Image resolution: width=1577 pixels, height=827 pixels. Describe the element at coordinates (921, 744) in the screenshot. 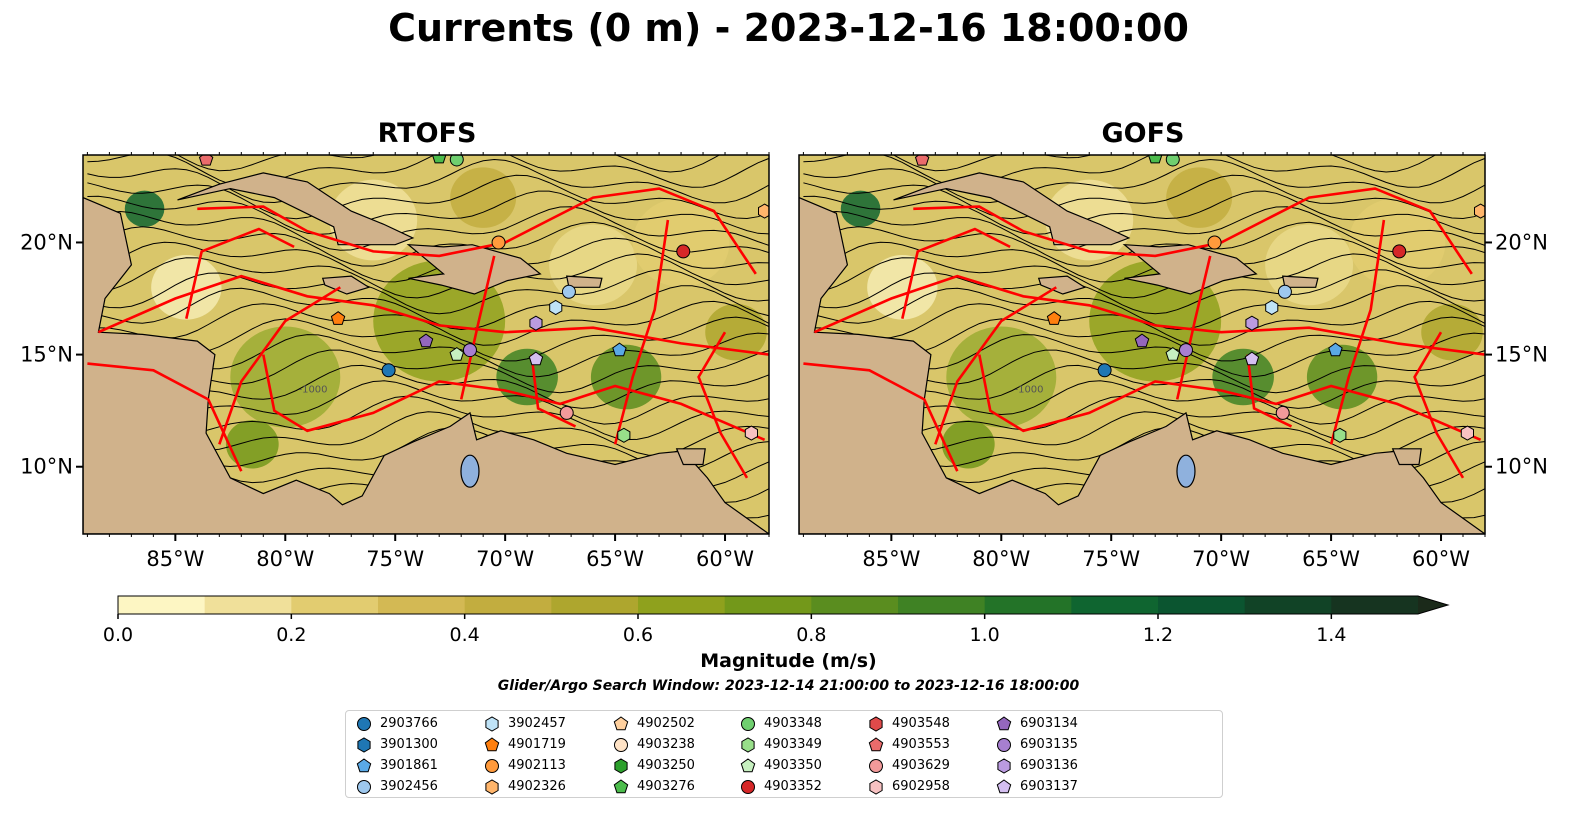

I see `legend-item-label: 4903553` at that location.